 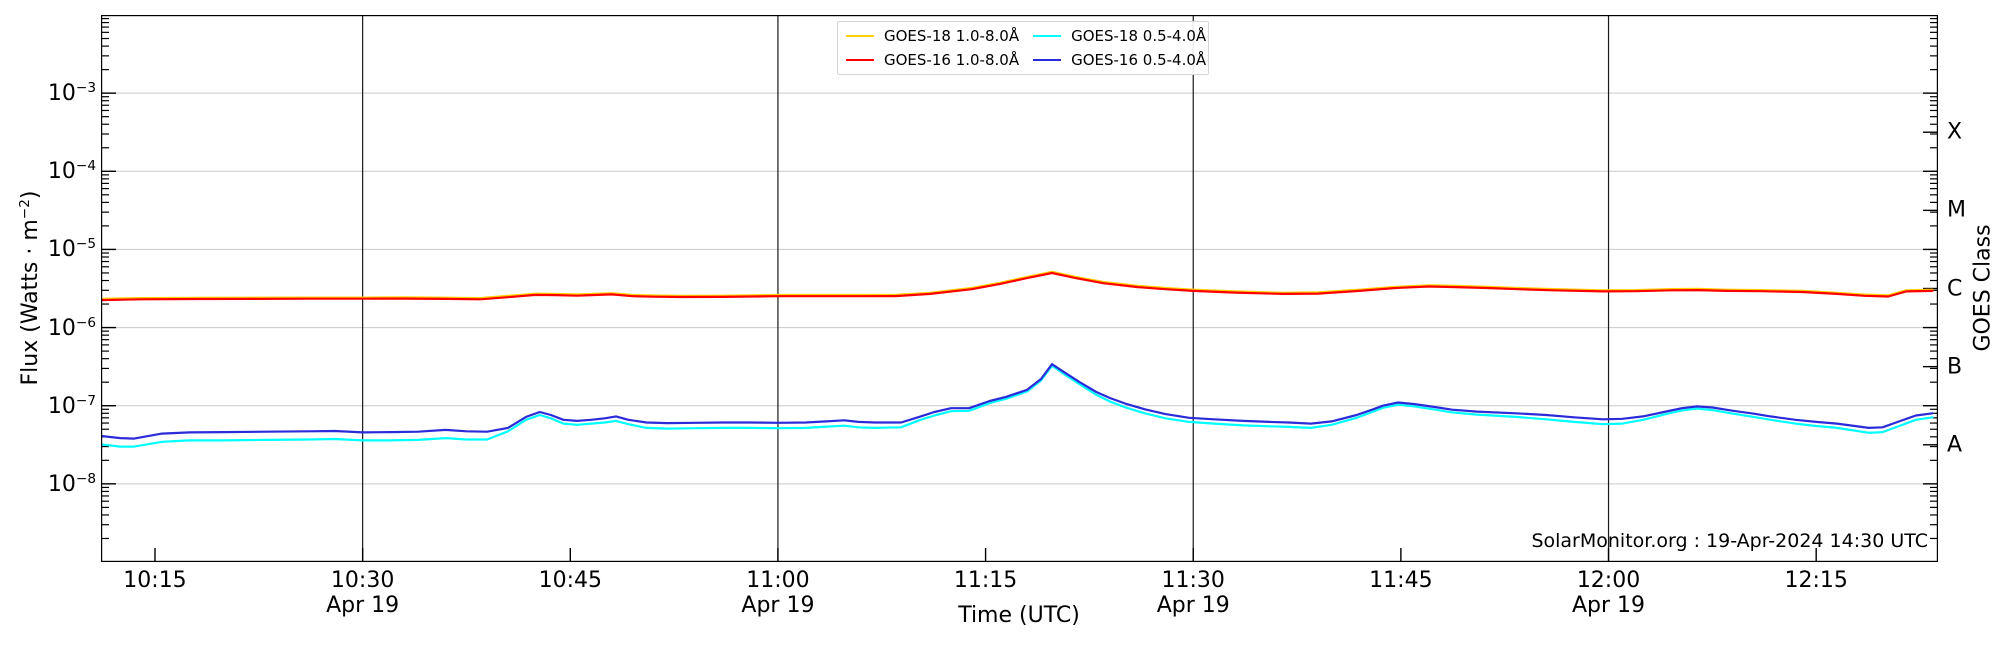 I want to click on legend-line-sample-goes18-long, so click(x=860, y=36).